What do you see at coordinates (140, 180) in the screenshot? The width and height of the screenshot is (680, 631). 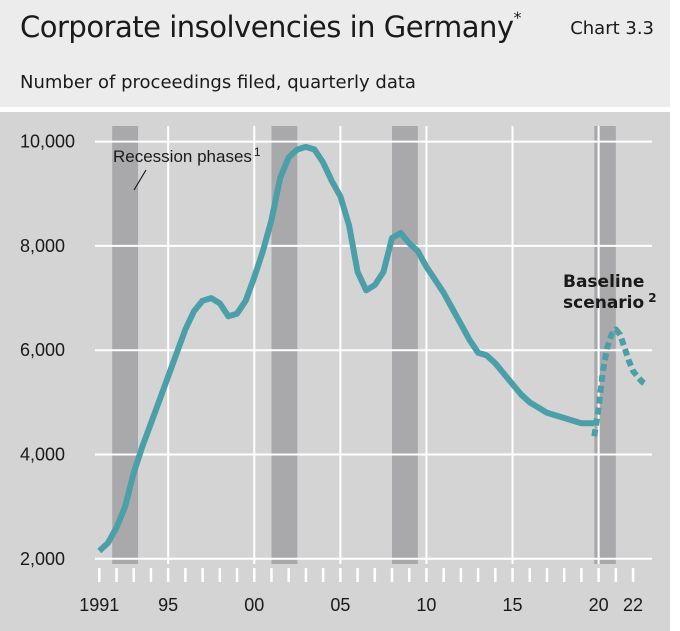 I see `recession-label-leader` at bounding box center [140, 180].